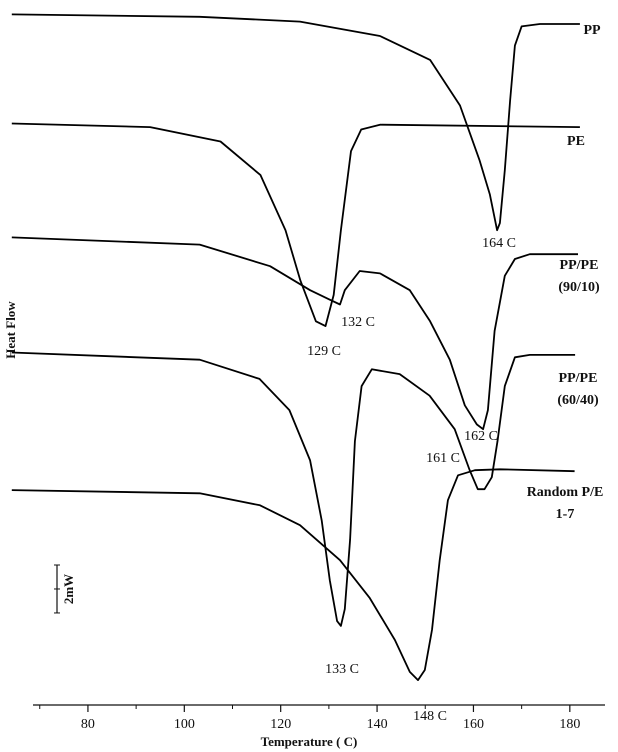 The width and height of the screenshot is (618, 752). What do you see at coordinates (481, 436) in the screenshot?
I see `peak-label: 162 C` at bounding box center [481, 436].